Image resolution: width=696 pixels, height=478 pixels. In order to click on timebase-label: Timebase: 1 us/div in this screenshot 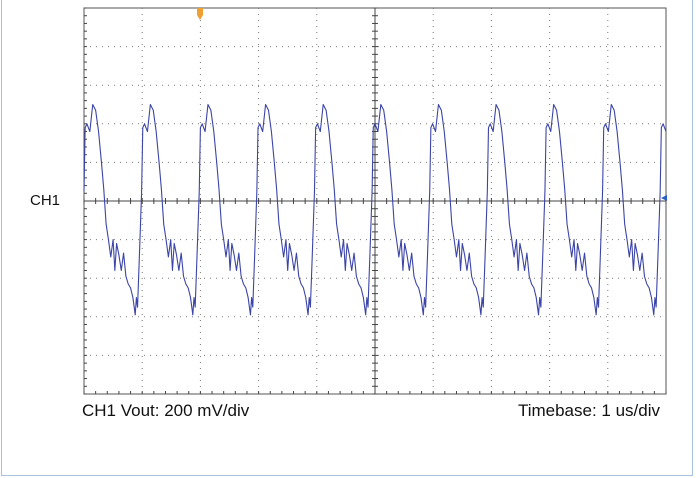, I will do `click(588, 410)`.